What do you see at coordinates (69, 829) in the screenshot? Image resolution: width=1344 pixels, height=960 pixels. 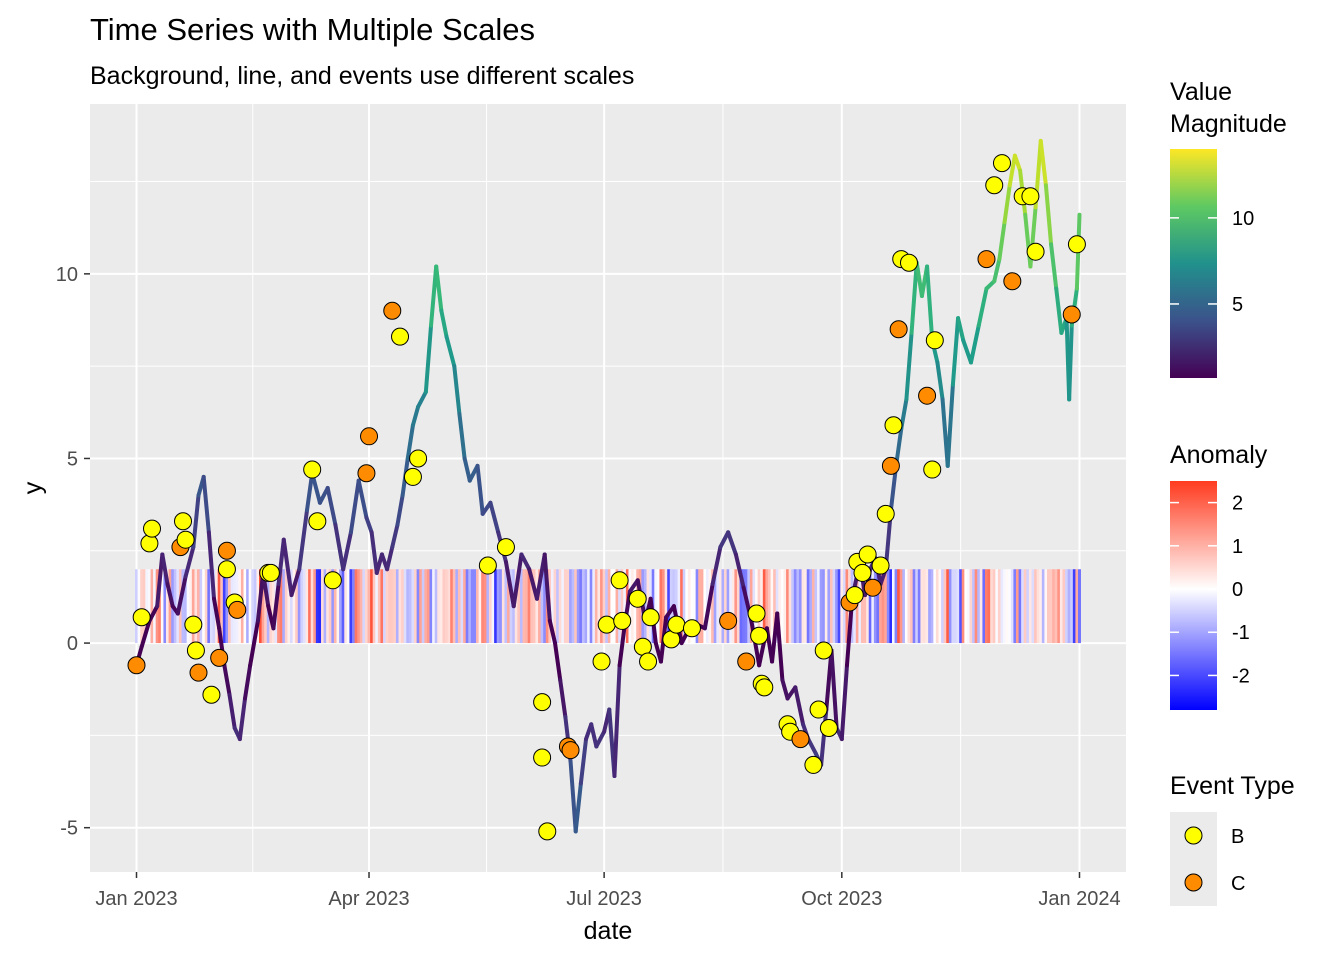 I see `y-tick-label: -5` at bounding box center [69, 829].